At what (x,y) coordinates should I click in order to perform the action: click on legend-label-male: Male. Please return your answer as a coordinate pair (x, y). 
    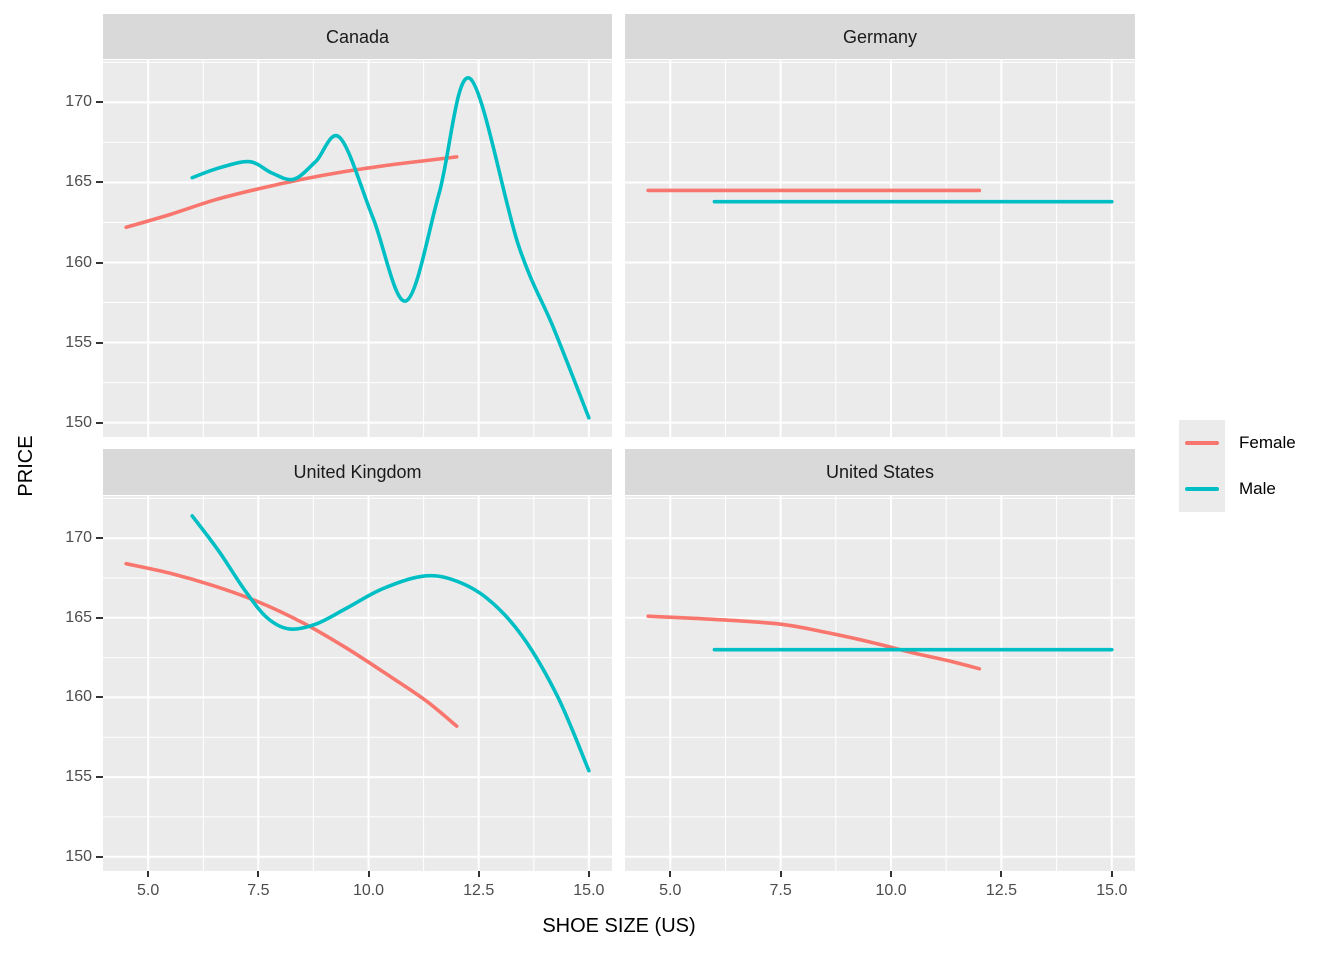
    Looking at the image, I should click on (1257, 488).